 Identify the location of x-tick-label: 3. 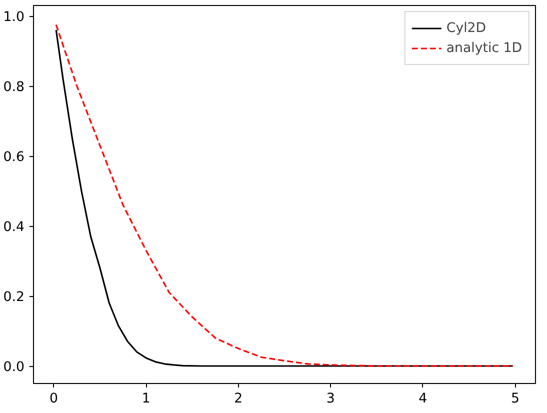
(330, 399).